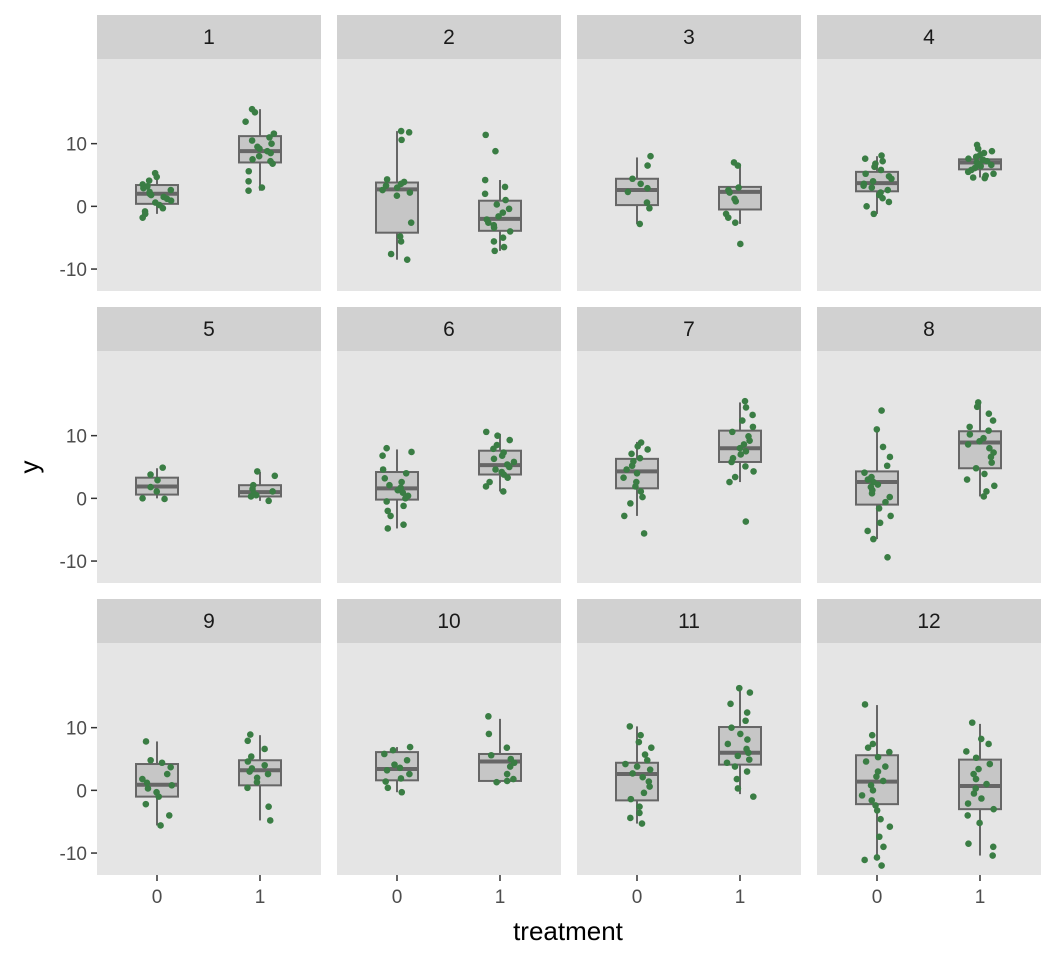  I want to click on facet-panel-7: 7, so click(689, 445).